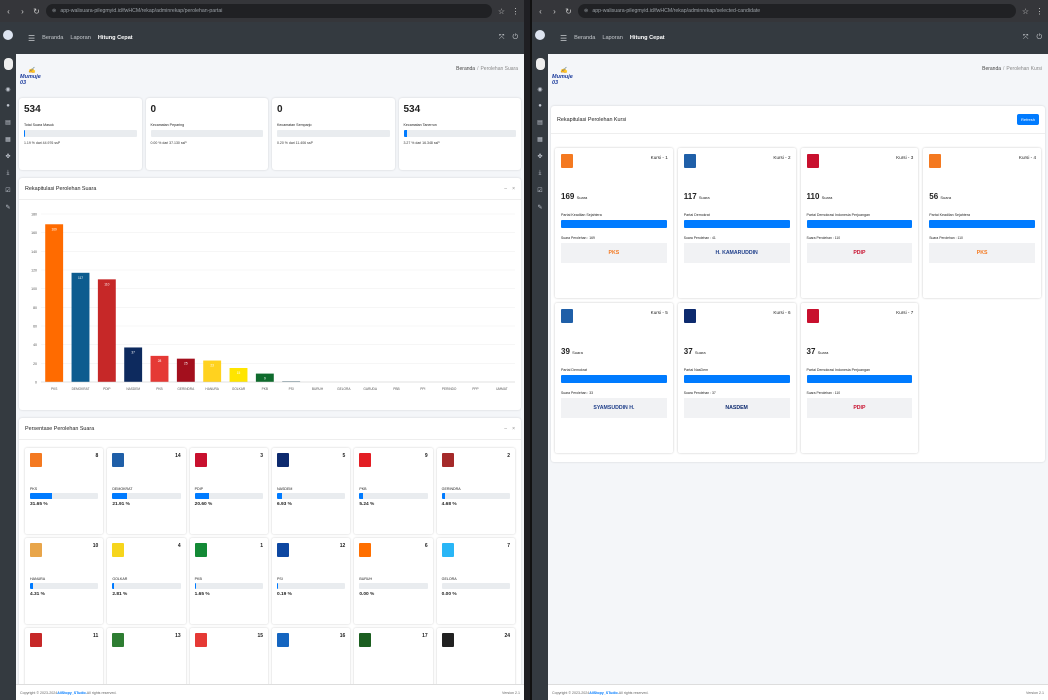  What do you see at coordinates (64, 491) in the screenshot?
I see `party-item: 8 PKS 31.65 %` at bounding box center [64, 491].